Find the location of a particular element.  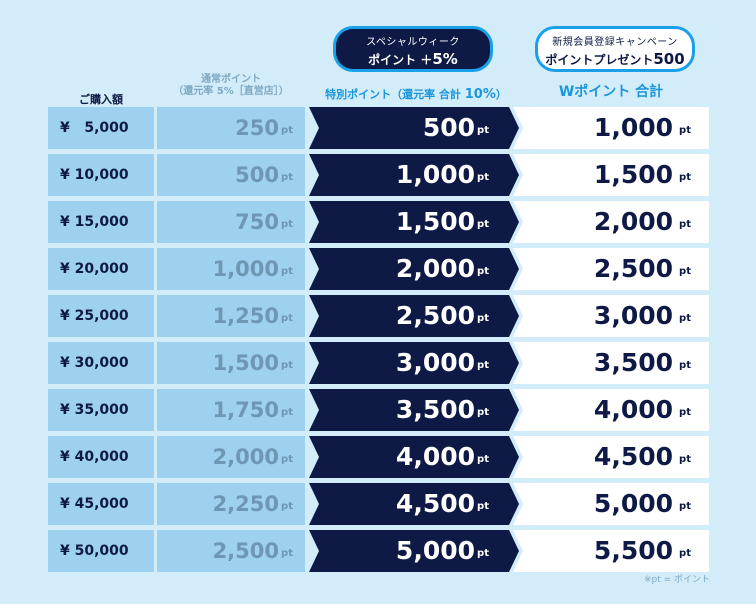

purchase-amount-cell: ¥ 35,000 is located at coordinates (101, 410).